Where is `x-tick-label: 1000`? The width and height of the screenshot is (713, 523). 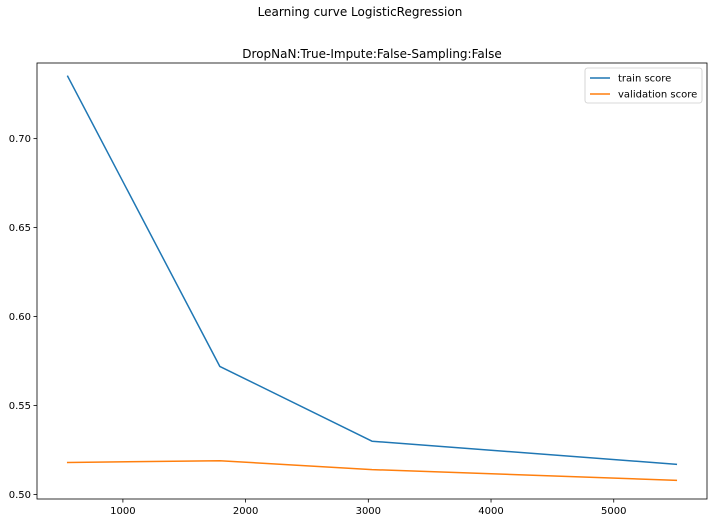
x-tick-label: 1000 is located at coordinates (122, 511).